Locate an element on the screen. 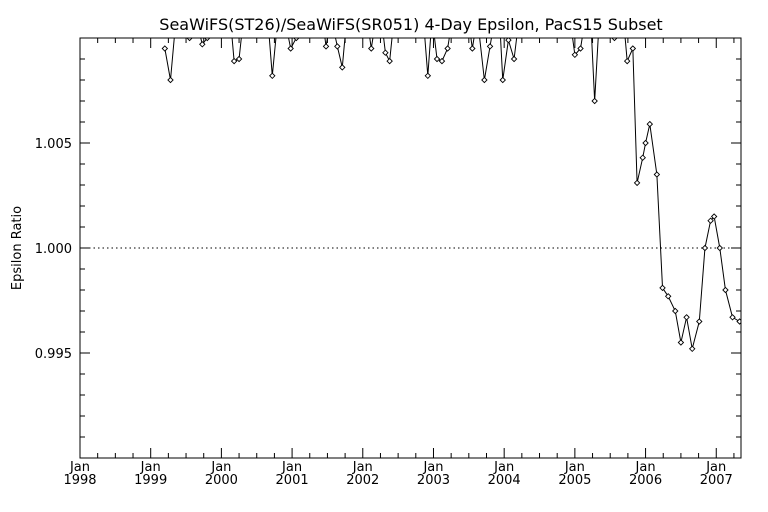 The image size is (768, 512). x-tick-label-year: 2005 is located at coordinates (574, 480).